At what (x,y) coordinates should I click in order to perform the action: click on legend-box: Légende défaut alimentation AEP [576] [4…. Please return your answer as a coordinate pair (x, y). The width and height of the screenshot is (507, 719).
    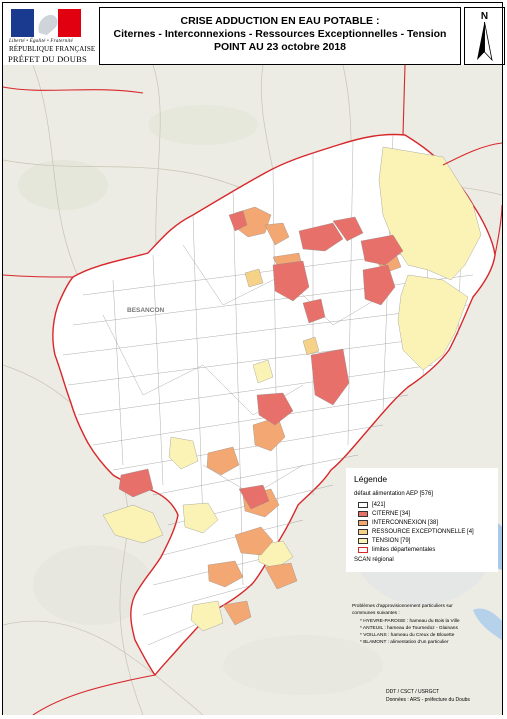
    Looking at the image, I should click on (422, 520).